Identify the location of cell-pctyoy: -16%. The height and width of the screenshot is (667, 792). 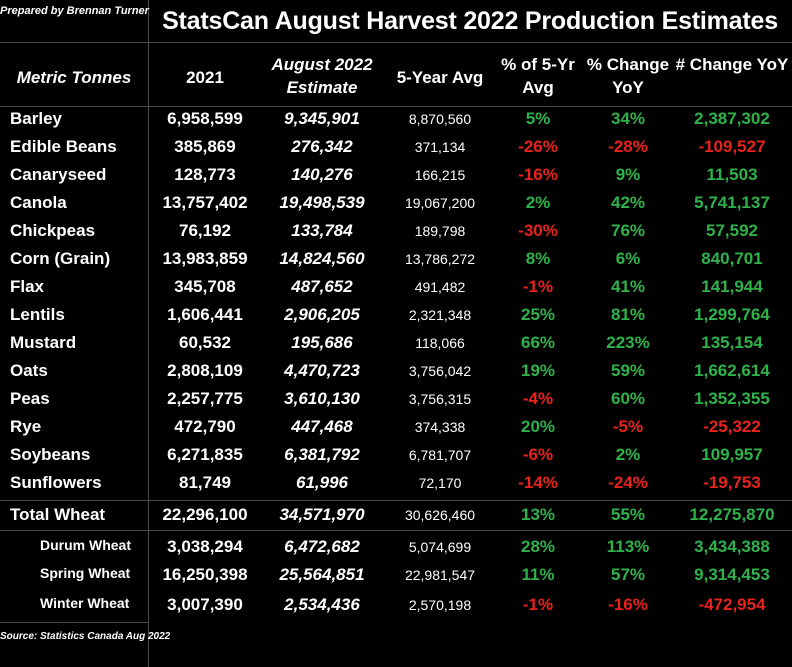
(628, 604).